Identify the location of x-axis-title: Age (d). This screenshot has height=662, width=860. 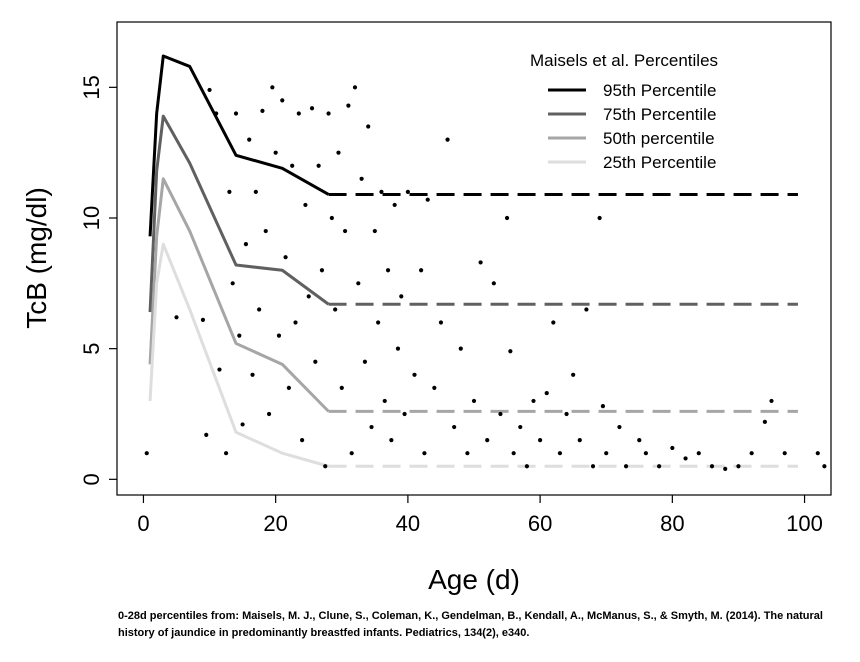
(474, 579).